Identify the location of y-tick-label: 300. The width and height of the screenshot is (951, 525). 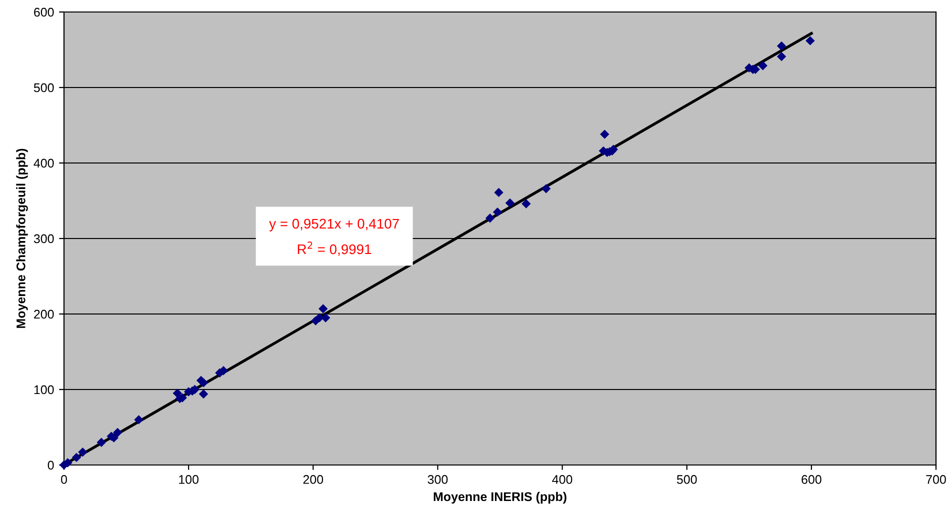
(44, 239).